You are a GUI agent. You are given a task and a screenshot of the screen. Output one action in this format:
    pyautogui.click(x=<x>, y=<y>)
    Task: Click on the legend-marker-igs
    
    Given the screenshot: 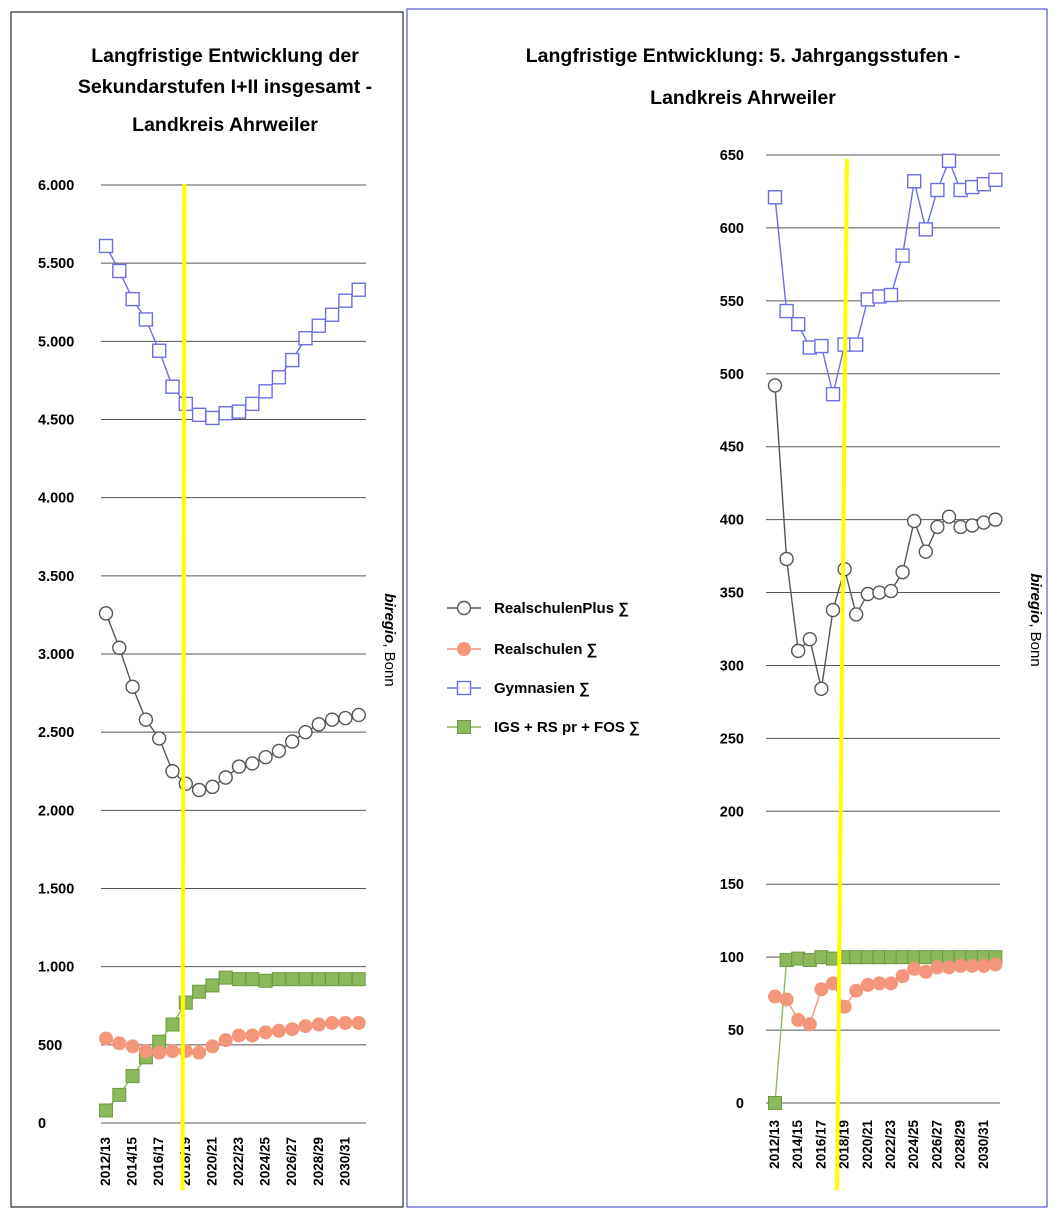 What is the action you would take?
    pyautogui.click(x=464, y=727)
    